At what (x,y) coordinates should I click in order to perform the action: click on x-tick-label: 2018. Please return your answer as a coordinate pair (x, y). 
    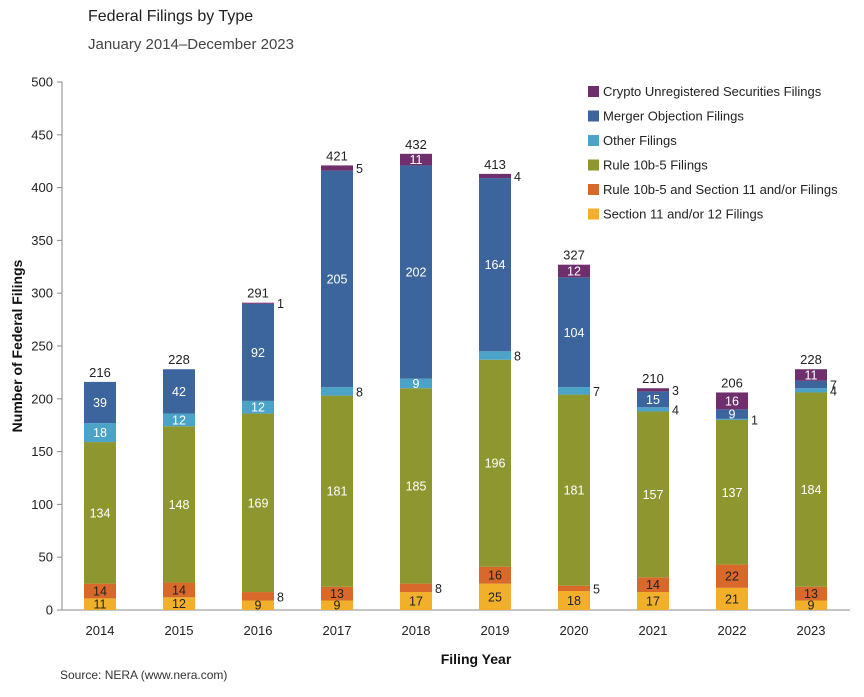
    Looking at the image, I should click on (416, 630).